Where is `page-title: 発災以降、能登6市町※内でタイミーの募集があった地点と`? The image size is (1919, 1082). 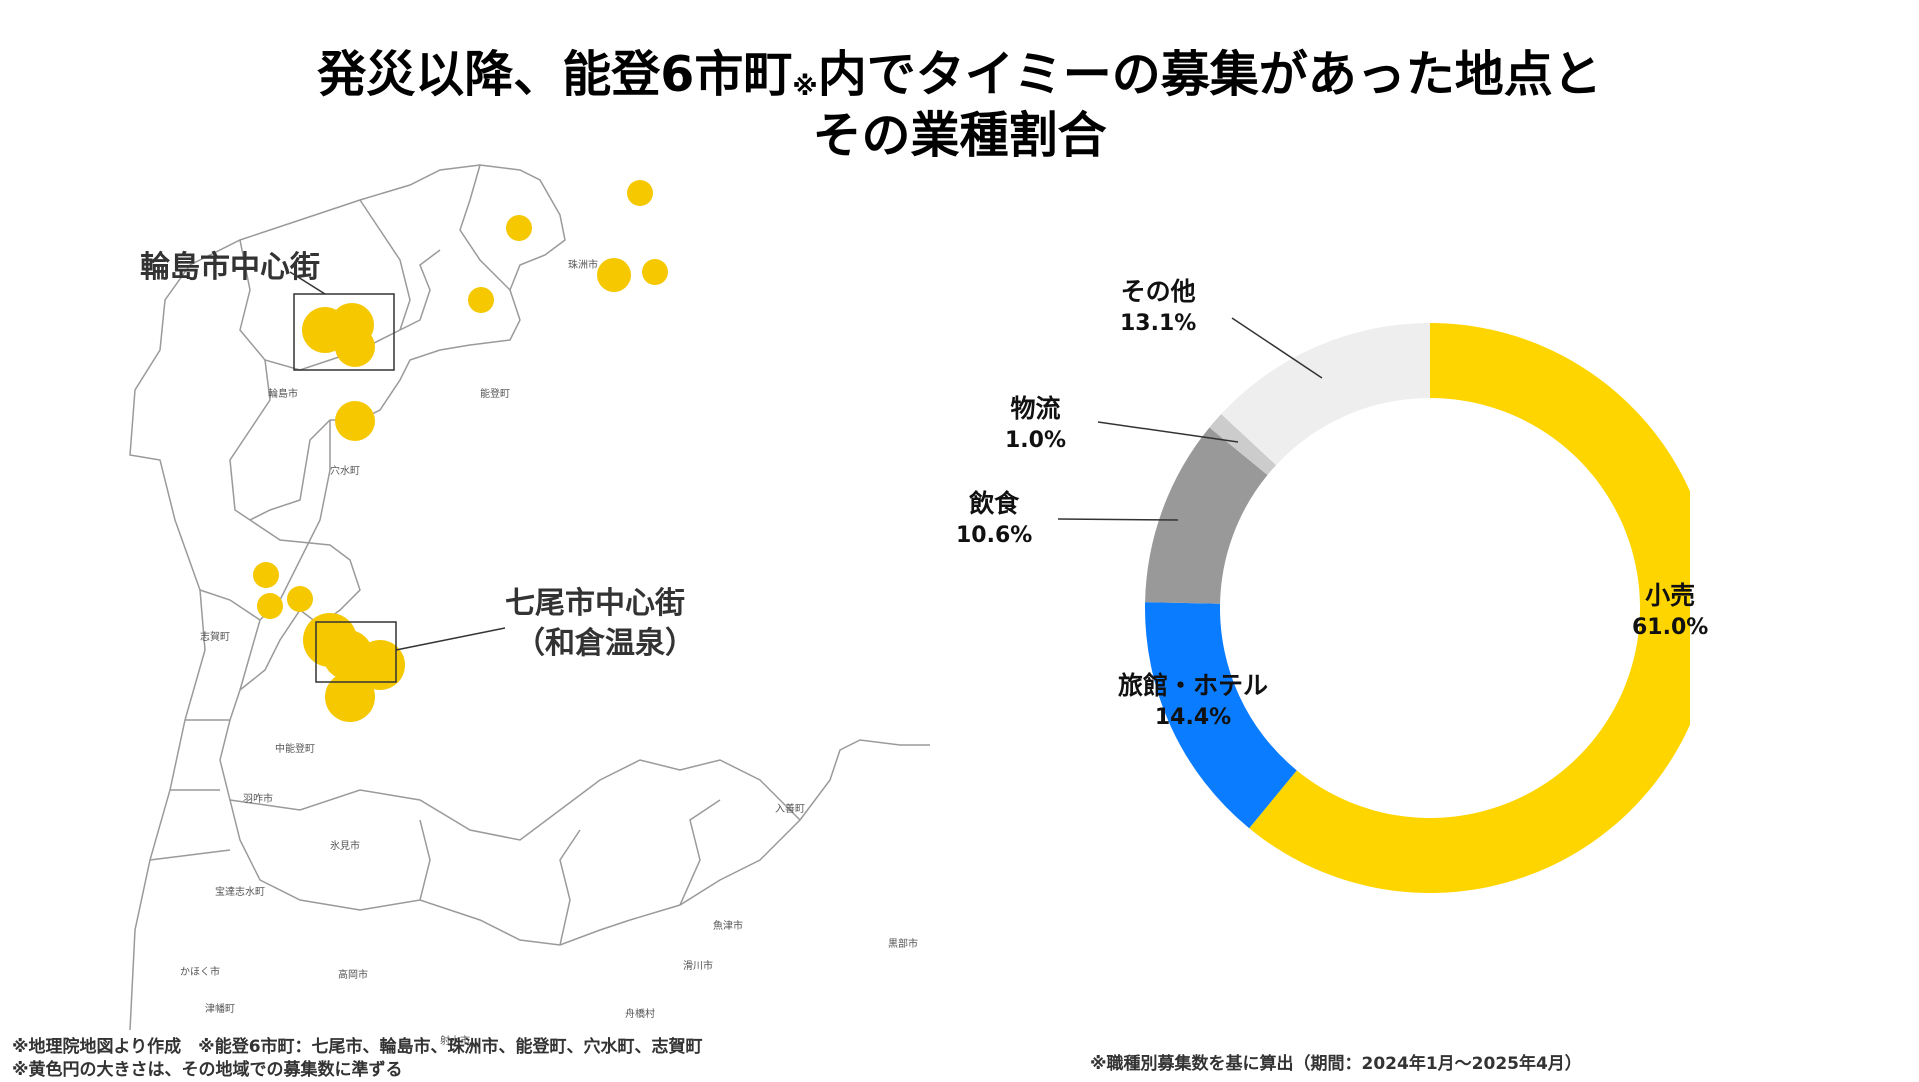
page-title: 発災以降、能登6市町※内でタイミーの募集があった地点と is located at coordinates (959, 81).